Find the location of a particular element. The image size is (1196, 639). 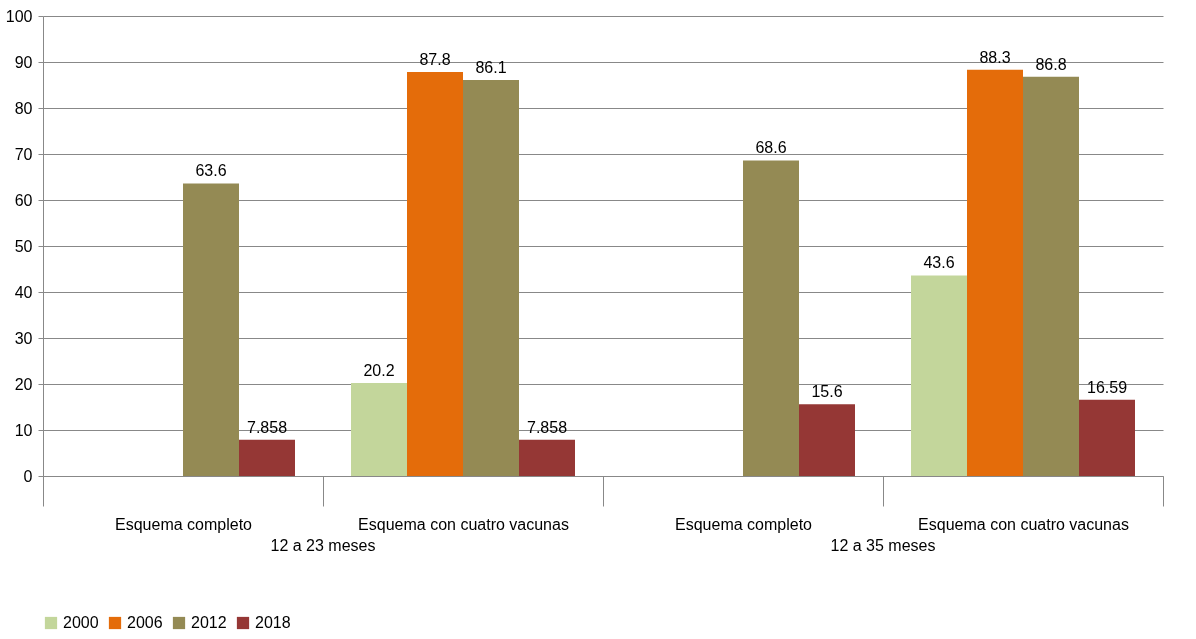

data-label: 86.1 is located at coordinates (491, 67).